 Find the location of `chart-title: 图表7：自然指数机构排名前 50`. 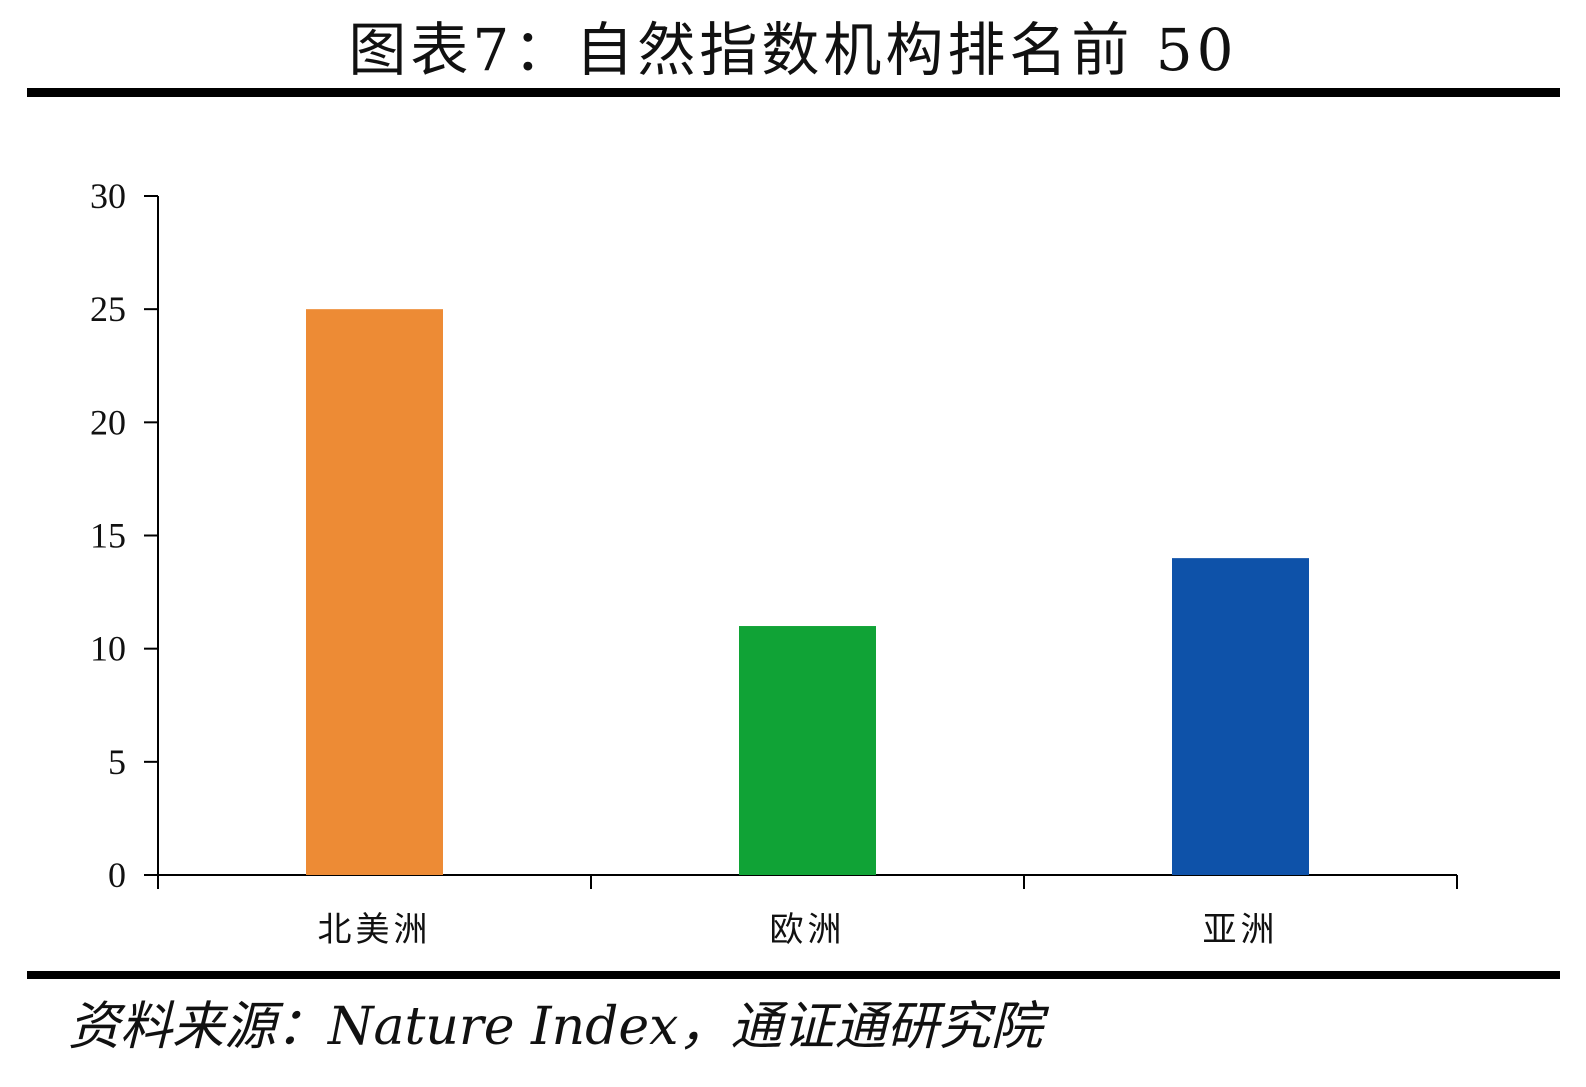

chart-title: 图表7：自然指数机构排名前 50 is located at coordinates (793, 50).